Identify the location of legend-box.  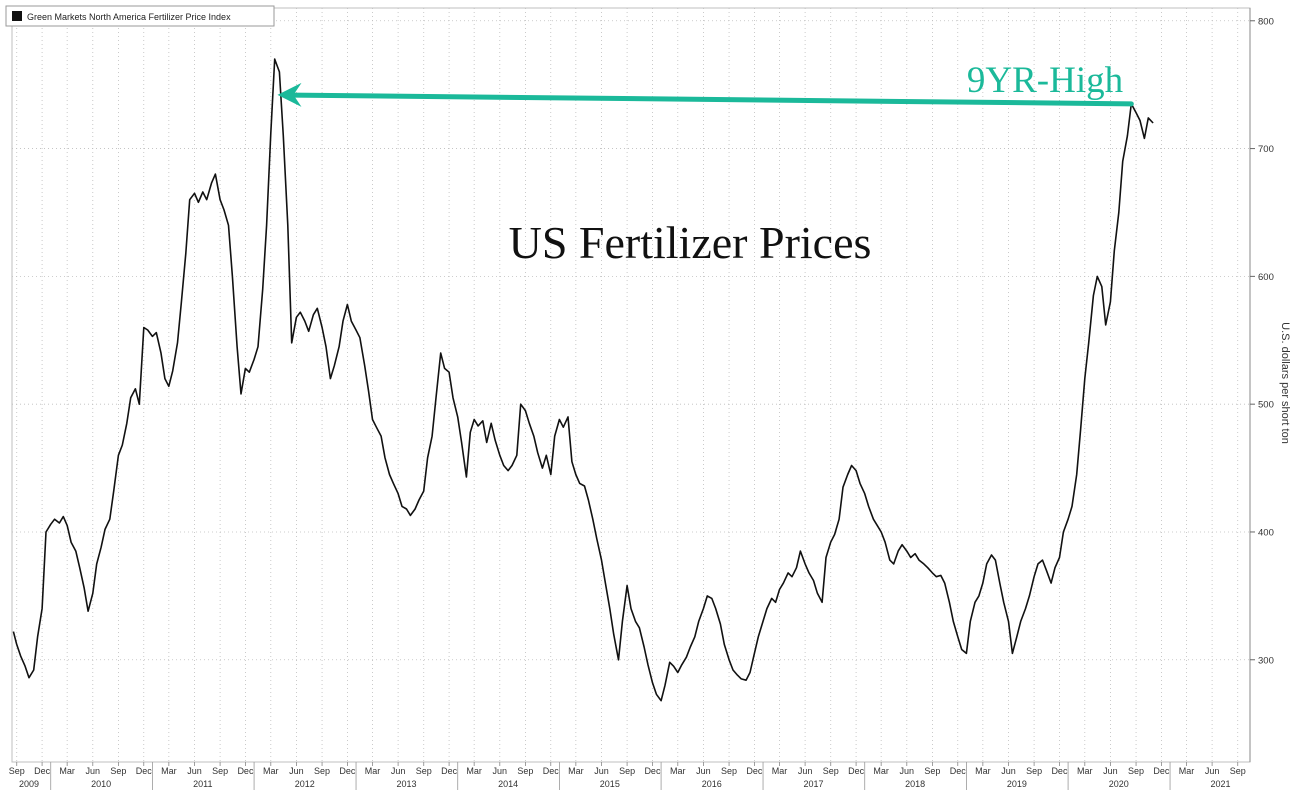
(140, 16).